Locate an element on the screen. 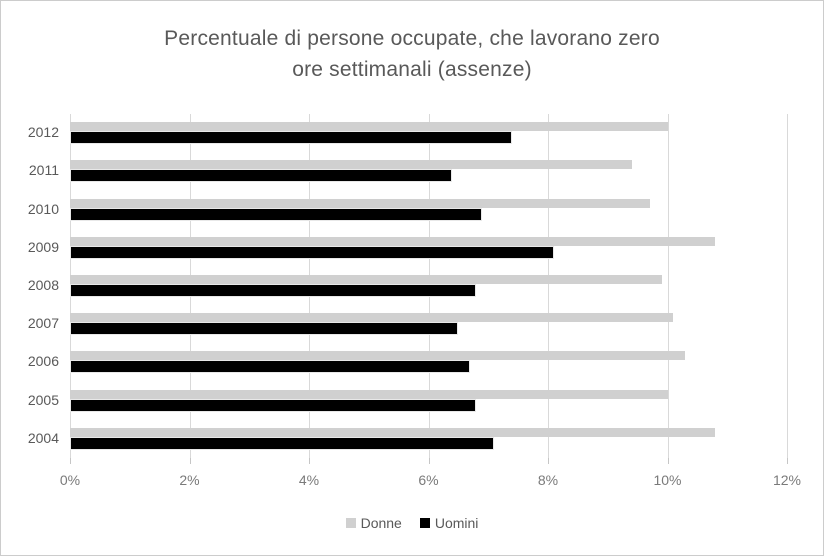 This screenshot has height=558, width=826. bar-uomini-2007 is located at coordinates (264, 329).